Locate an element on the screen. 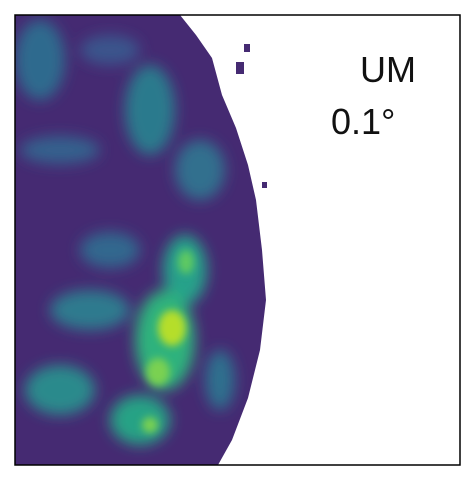 The width and height of the screenshot is (472, 485). model-label: UM is located at coordinates (388, 69).